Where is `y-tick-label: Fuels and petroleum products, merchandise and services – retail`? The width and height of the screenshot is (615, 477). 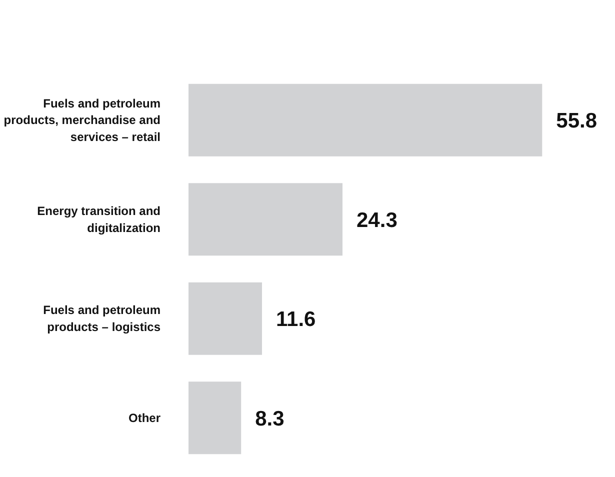 y-tick-label: Fuels and petroleum products, merchandise and services – retail is located at coordinates (82, 120).